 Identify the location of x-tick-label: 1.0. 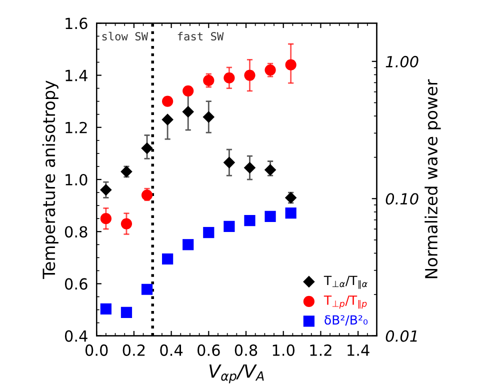
(283, 350).